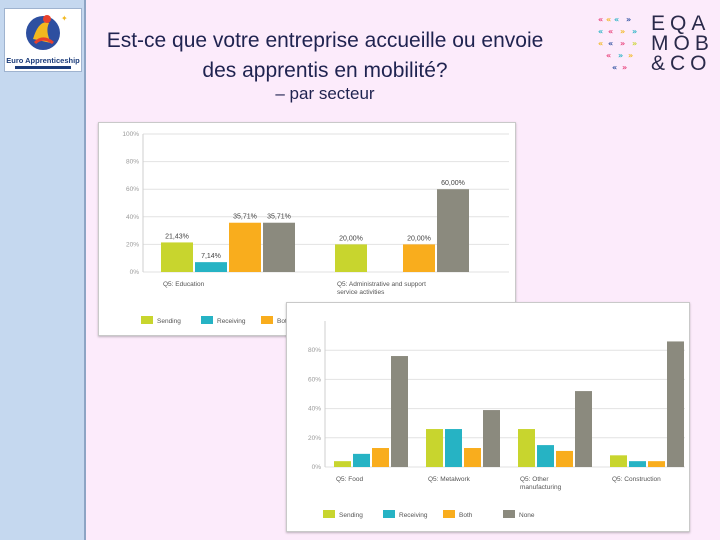 This screenshot has height=540, width=720. What do you see at coordinates (381, 284) in the screenshot?
I see `category-label: Q5: Administrative and support` at bounding box center [381, 284].